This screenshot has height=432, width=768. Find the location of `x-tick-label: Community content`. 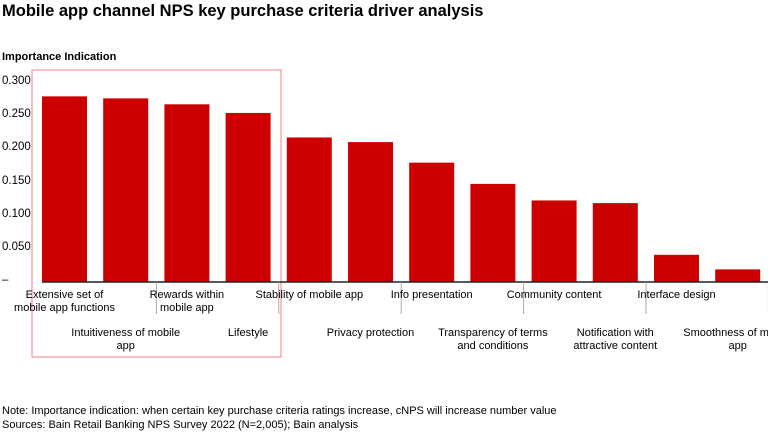

x-tick-label: Community content is located at coordinates (554, 295).